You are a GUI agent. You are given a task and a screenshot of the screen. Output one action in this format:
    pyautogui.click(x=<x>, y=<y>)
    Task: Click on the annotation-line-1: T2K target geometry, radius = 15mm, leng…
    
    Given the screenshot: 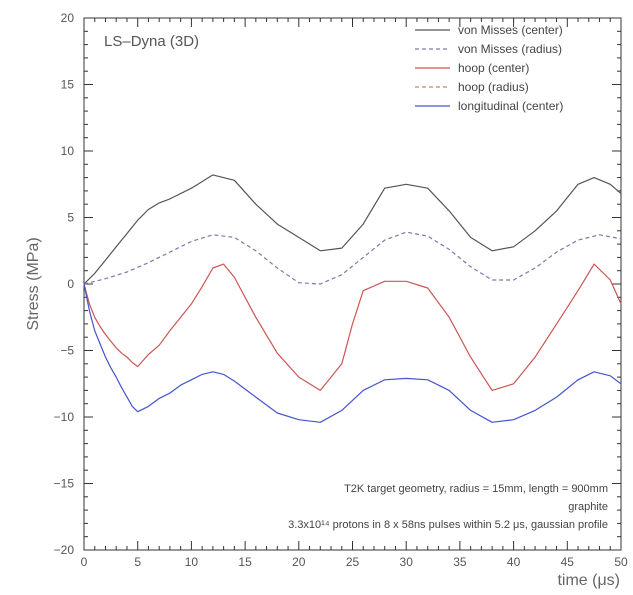 What is the action you would take?
    pyautogui.click(x=476, y=489)
    